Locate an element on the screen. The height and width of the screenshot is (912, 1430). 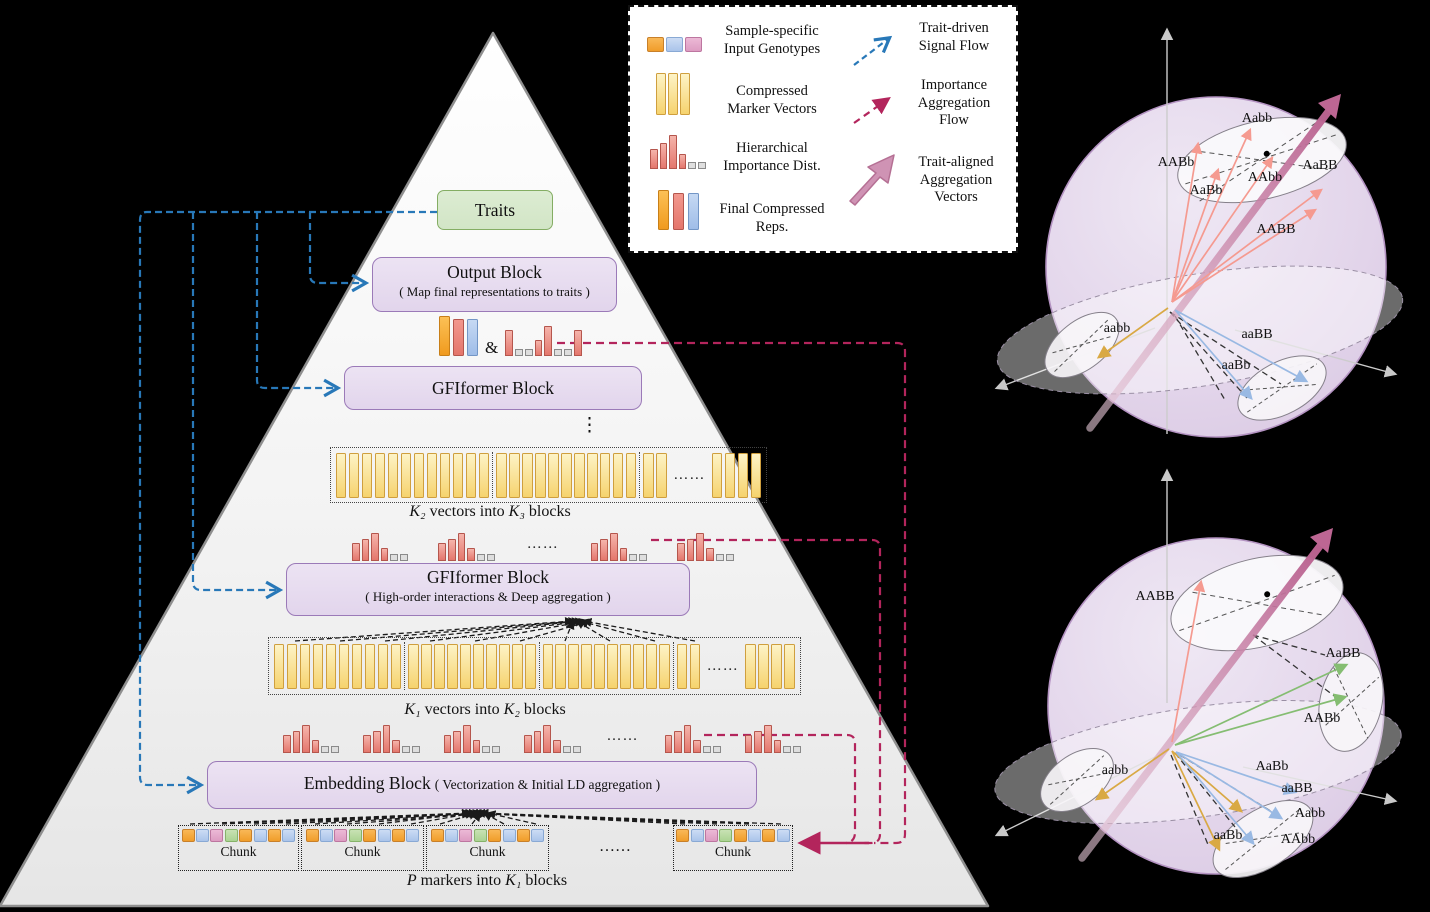
genotype-square-pink is located at coordinates (217, 835).